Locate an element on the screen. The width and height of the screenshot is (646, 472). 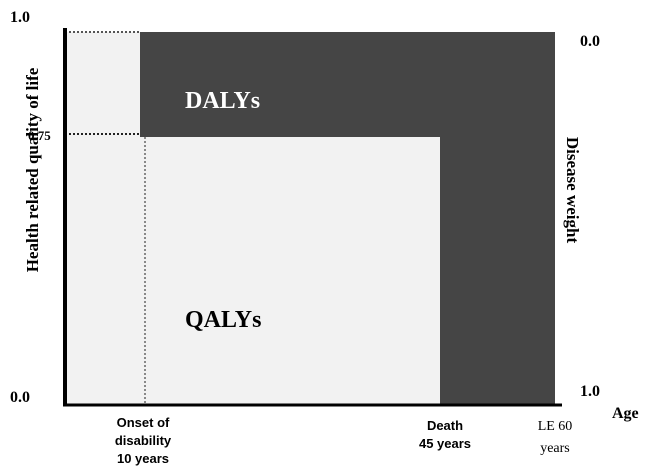
onset-line: 10 years is located at coordinates (143, 458).